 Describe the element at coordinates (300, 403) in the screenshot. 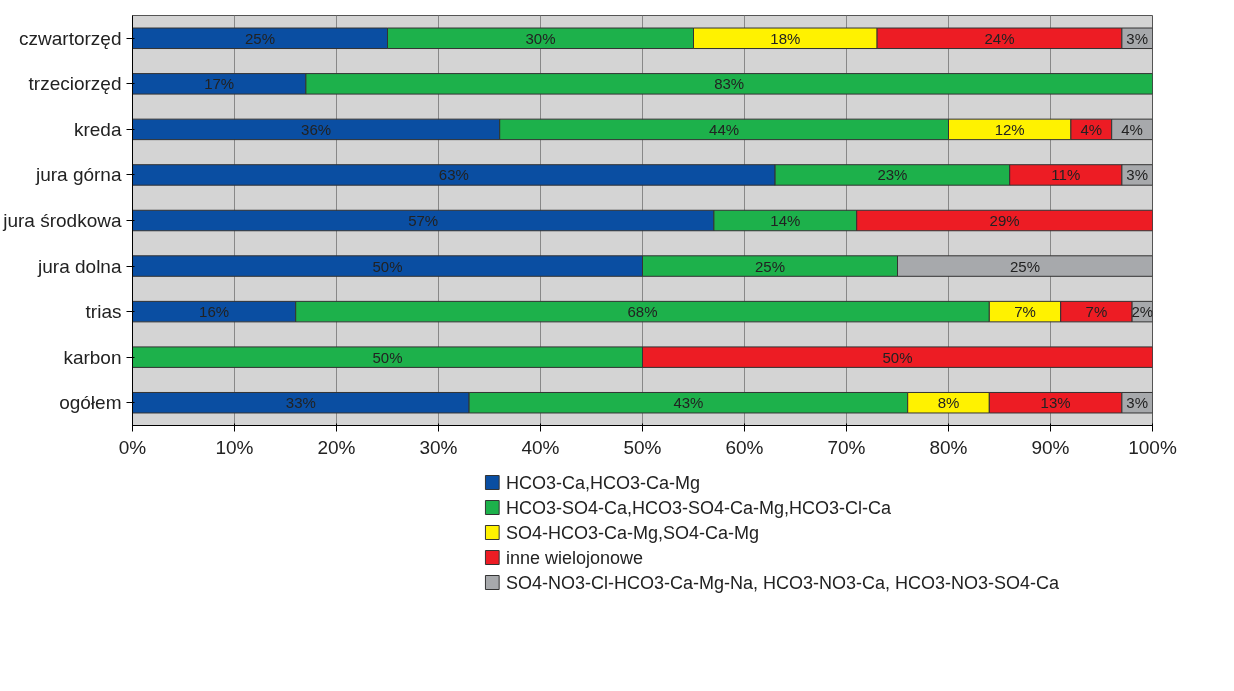

I see `data-label: 33%` at that location.